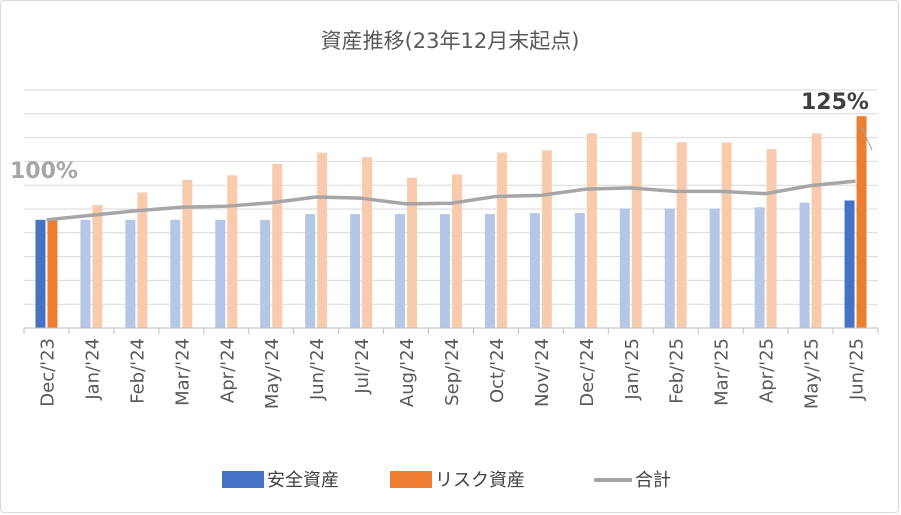 This screenshot has width=901, height=515. I want to click on x-tick-label: Dec/'23, so click(47, 372).